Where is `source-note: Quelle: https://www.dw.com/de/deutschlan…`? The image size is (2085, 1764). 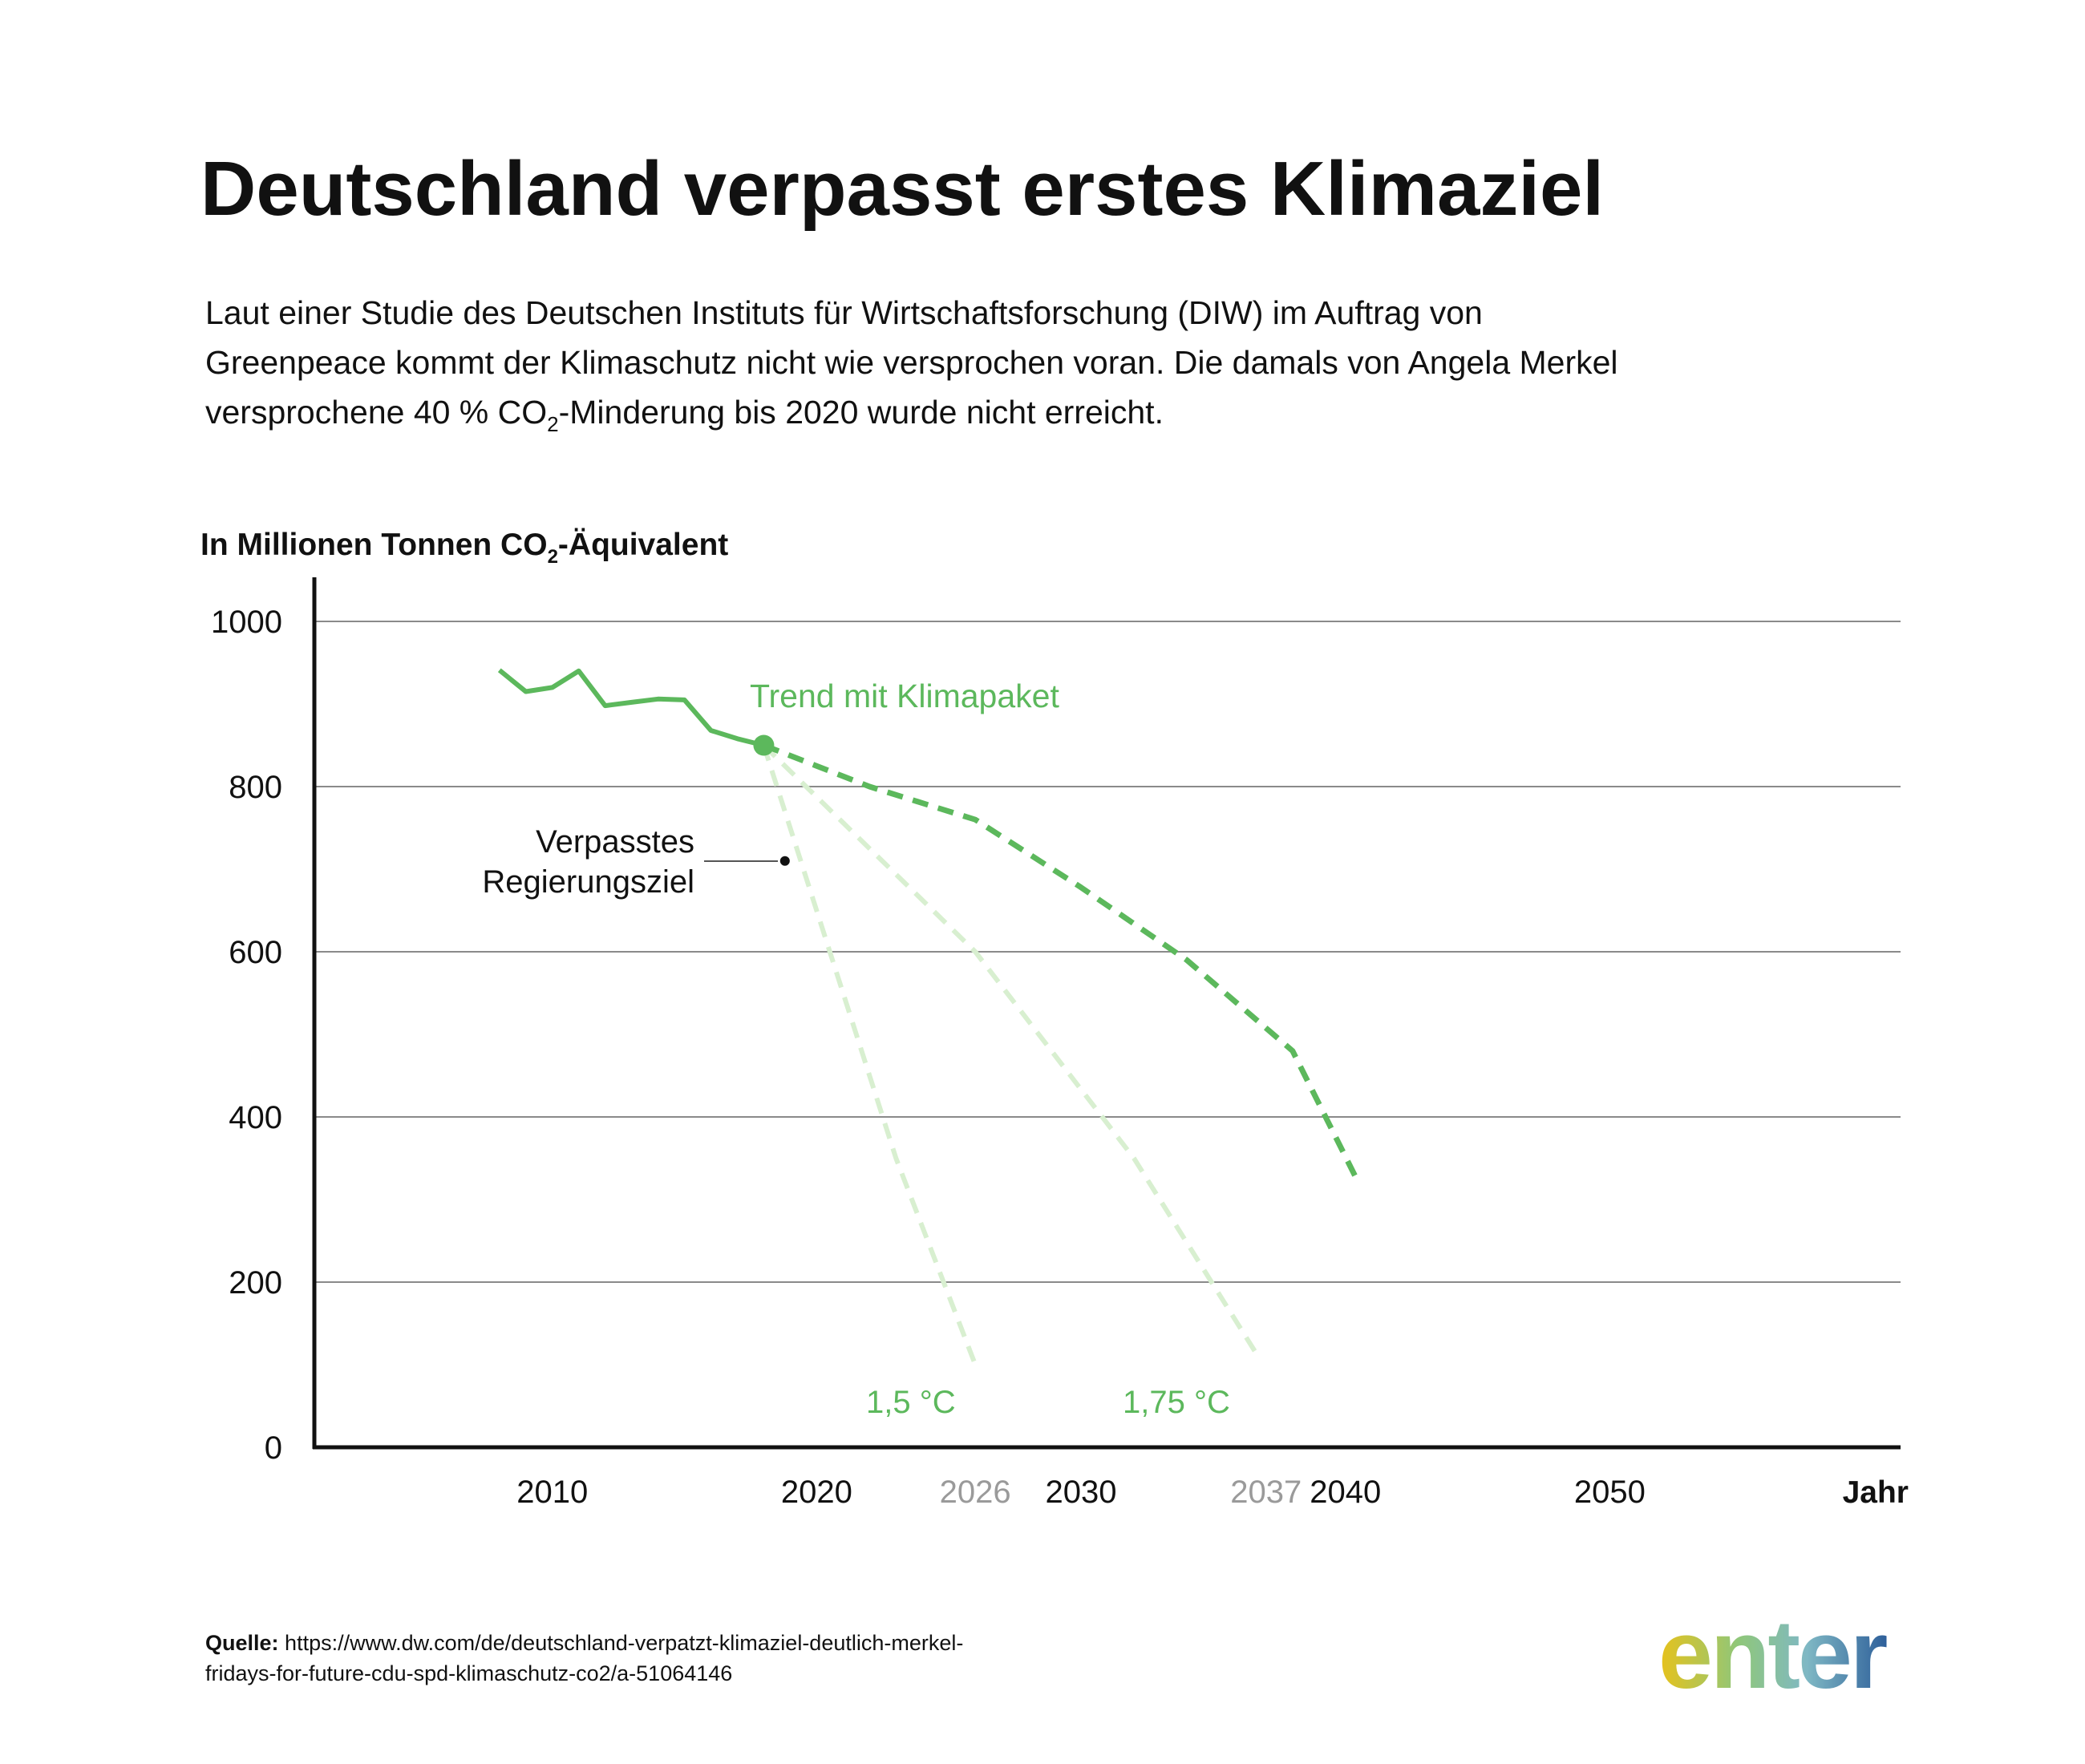
source-note: Quelle: https://www.dw.com/de/deutschlan… is located at coordinates (727, 1658).